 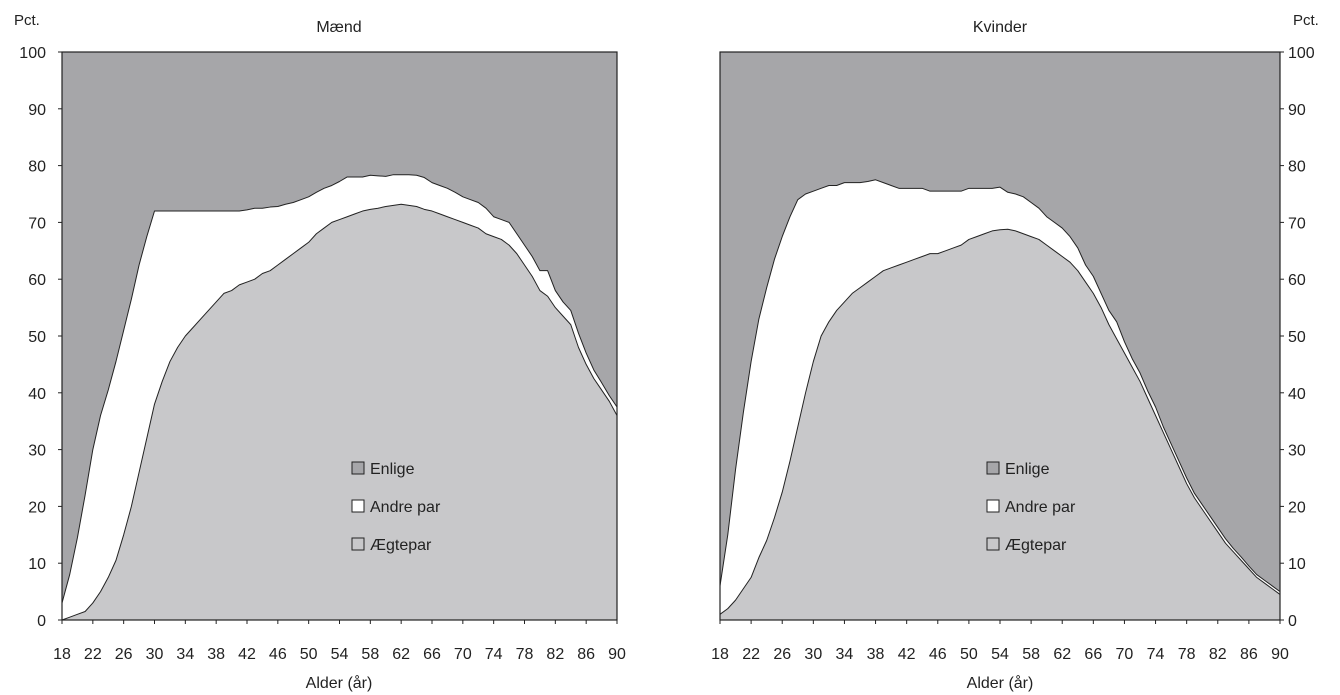 I want to click on x-axis-ticks-maend: 18 22 26 30 34 38 42 46 50 54 58 62 66 70 74 78 82 86 90, so click(x=339, y=641).